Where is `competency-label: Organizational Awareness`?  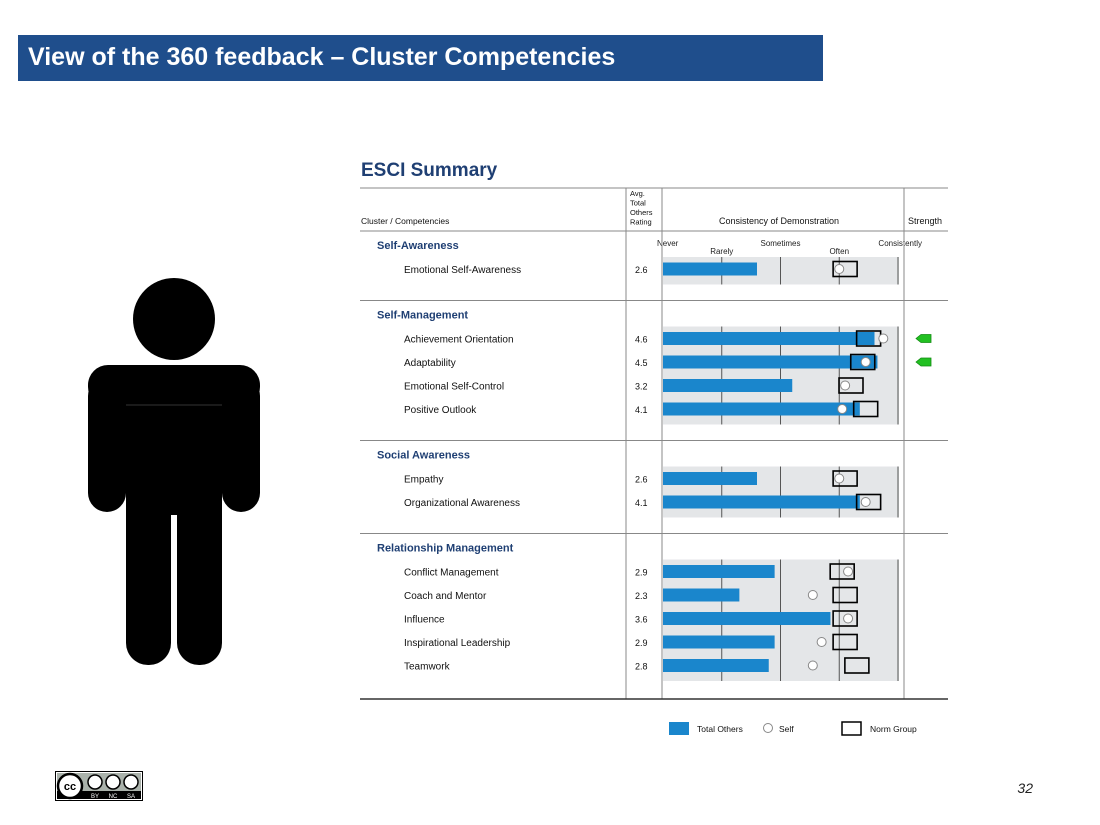 competency-label: Organizational Awareness is located at coordinates (462, 503).